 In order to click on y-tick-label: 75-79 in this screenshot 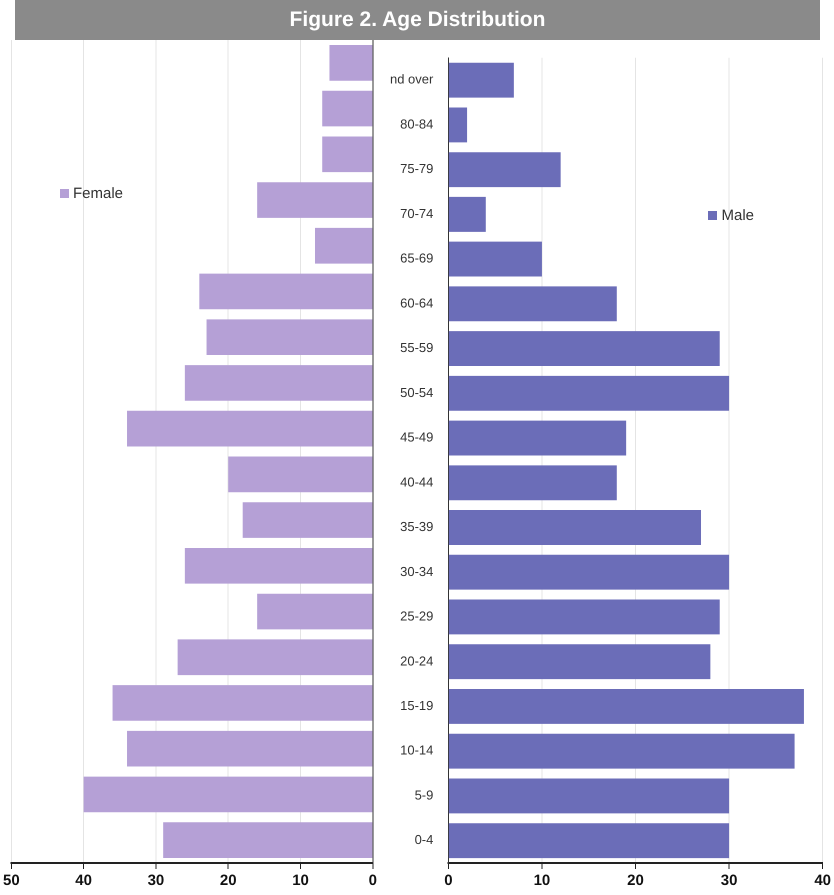, I will do `click(417, 168)`.